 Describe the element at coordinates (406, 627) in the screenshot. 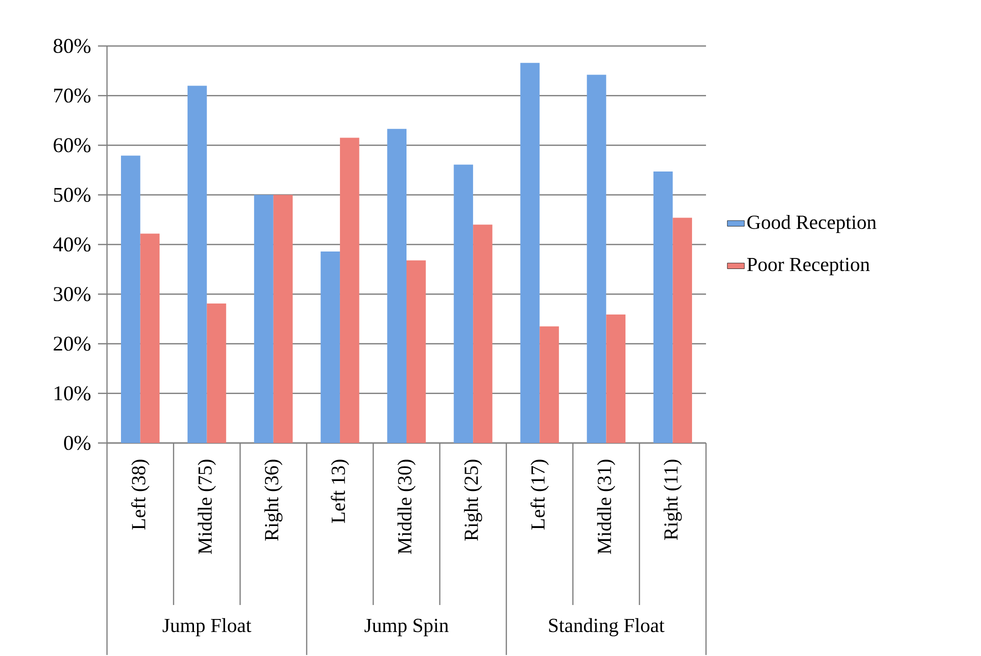

I see `text: Jump Spin` at that location.